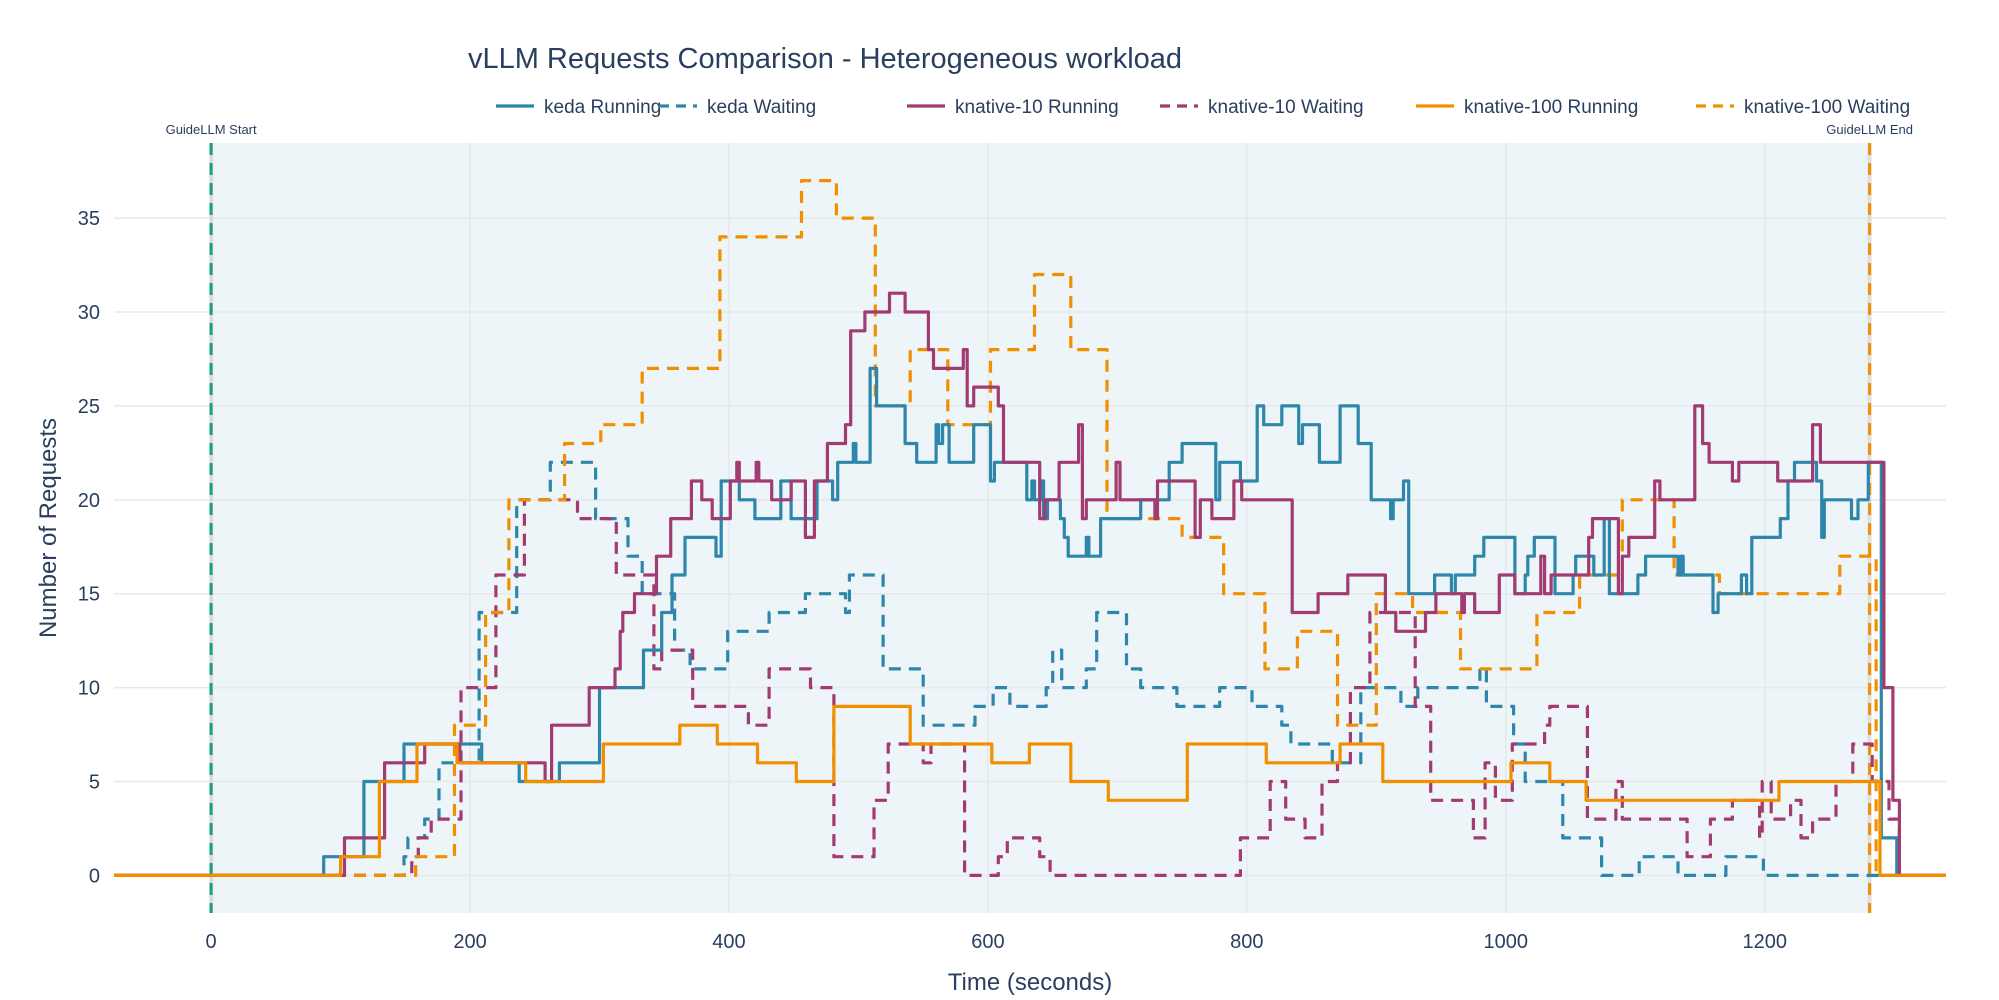 The height and width of the screenshot is (1000, 1999). What do you see at coordinates (1869, 129) in the screenshot?
I see `guidellm-end-label: GuideLLM End` at bounding box center [1869, 129].